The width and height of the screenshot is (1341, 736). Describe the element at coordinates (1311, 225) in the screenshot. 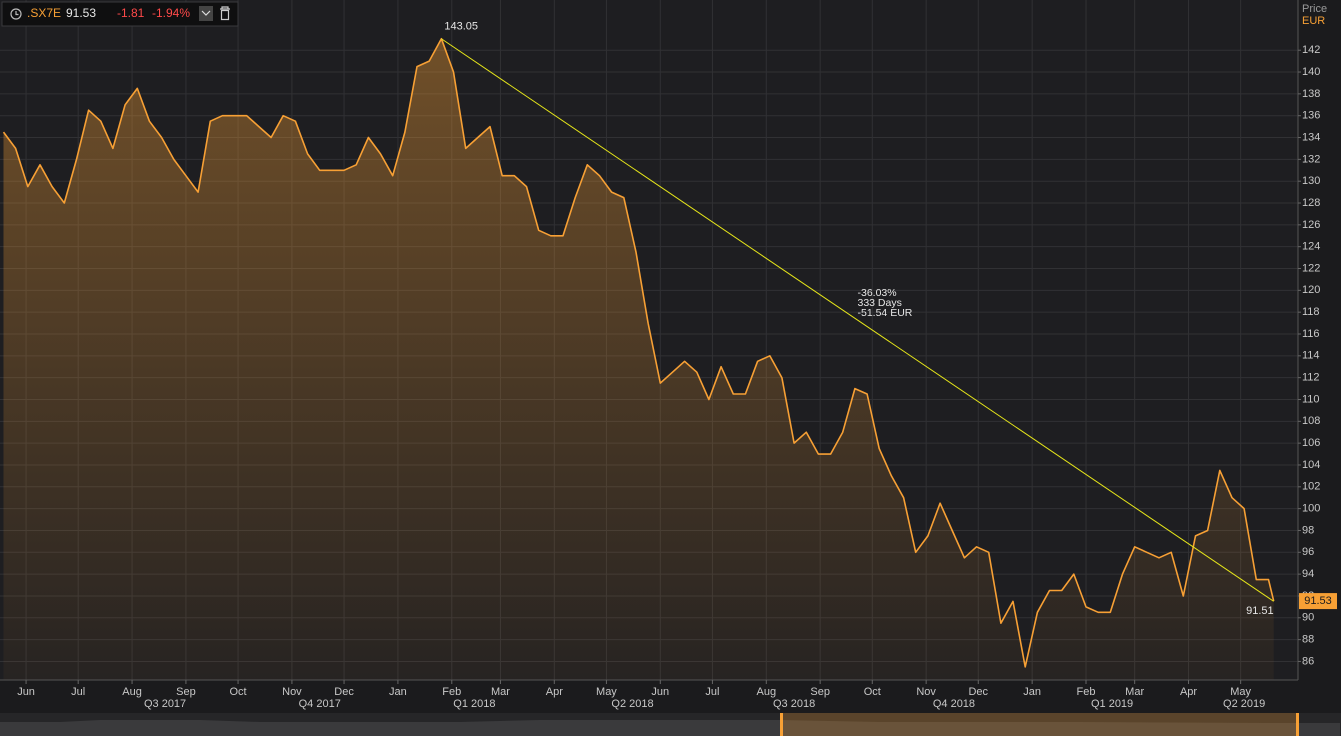

I see `y-tick-label: 126` at that location.